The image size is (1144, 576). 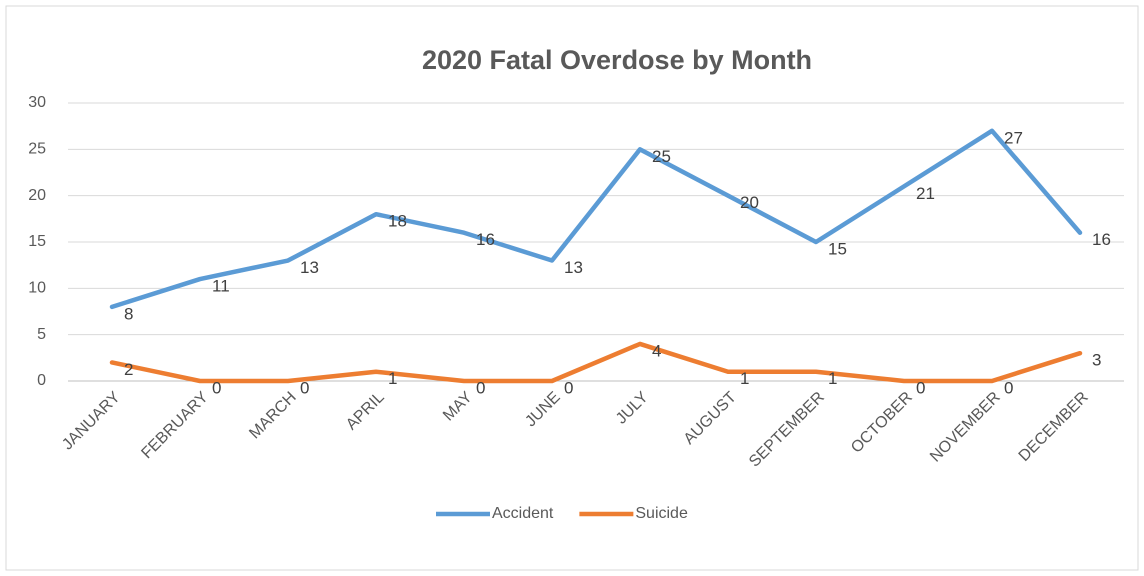 I want to click on y-tick-label: 15, so click(x=37, y=241).